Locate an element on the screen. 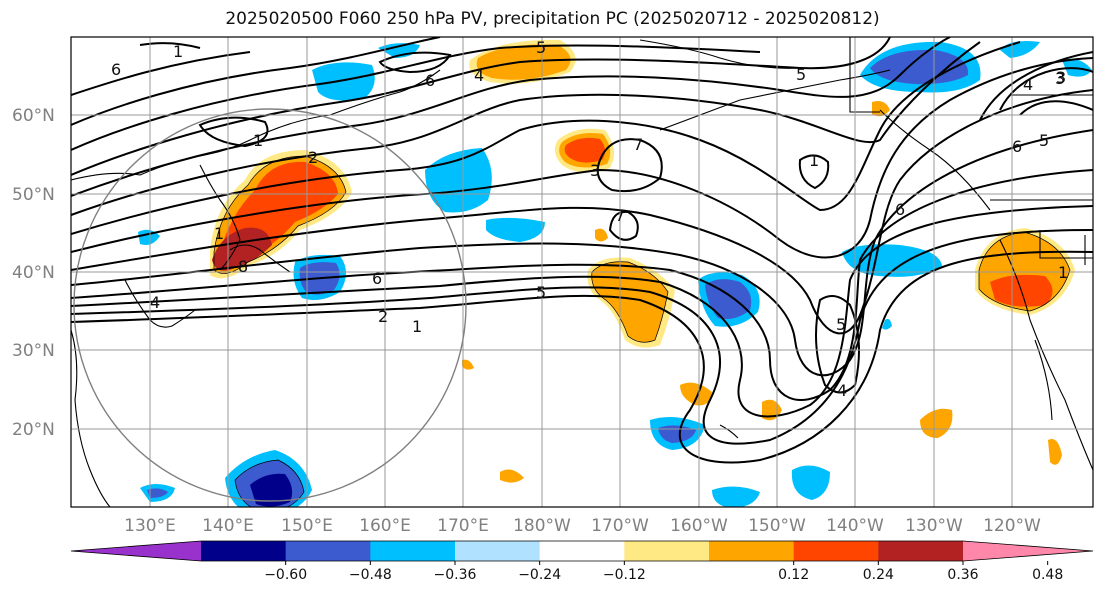 The image size is (1105, 601). colorbar-tick-label: −0.24 is located at coordinates (539, 575).